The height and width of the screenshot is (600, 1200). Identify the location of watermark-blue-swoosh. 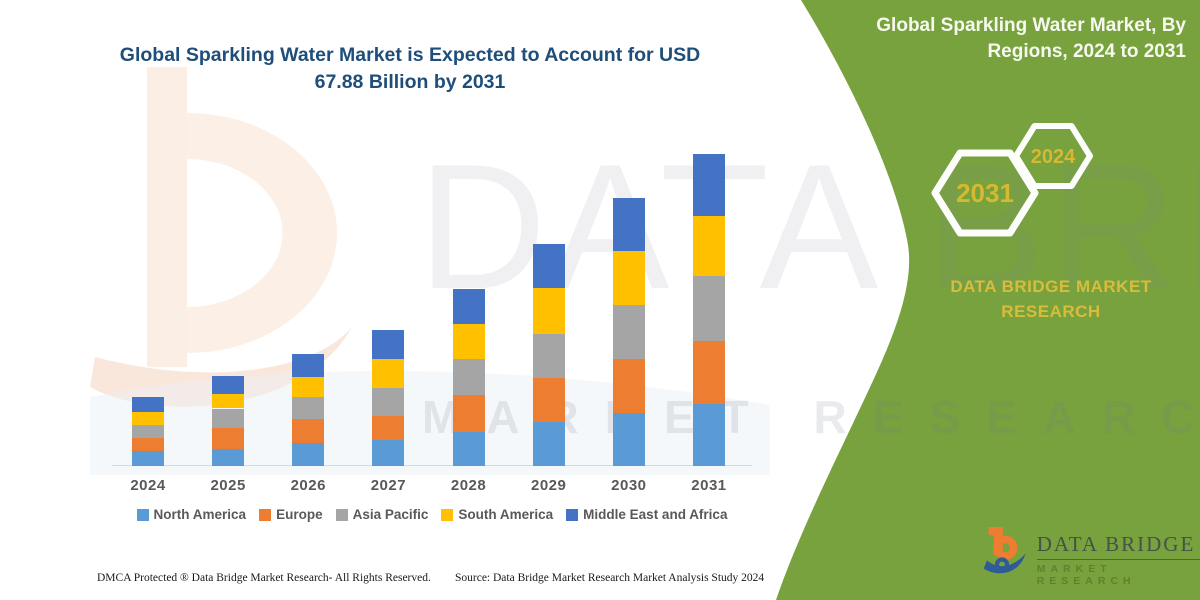
(430, 422).